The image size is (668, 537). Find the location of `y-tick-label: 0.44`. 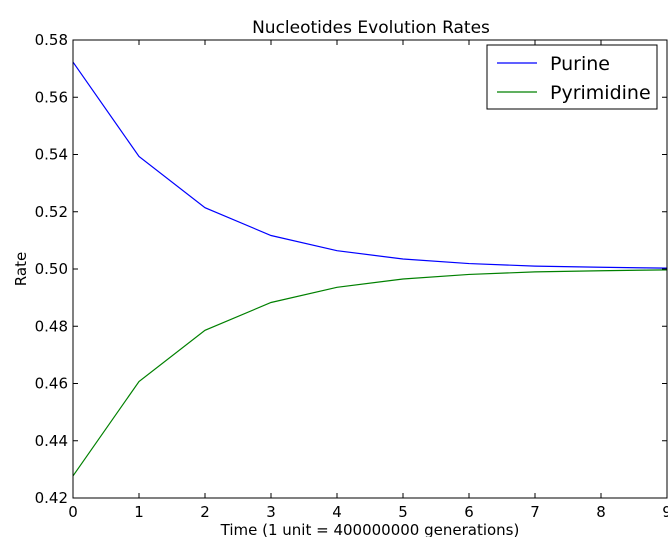

y-tick-label: 0.44 is located at coordinates (51, 441).